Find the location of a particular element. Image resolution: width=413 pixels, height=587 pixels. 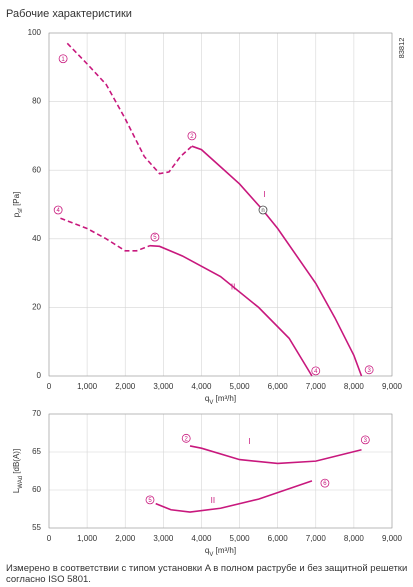

y-axis-label: LWAd [dB(A)] is located at coordinates (17, 471).